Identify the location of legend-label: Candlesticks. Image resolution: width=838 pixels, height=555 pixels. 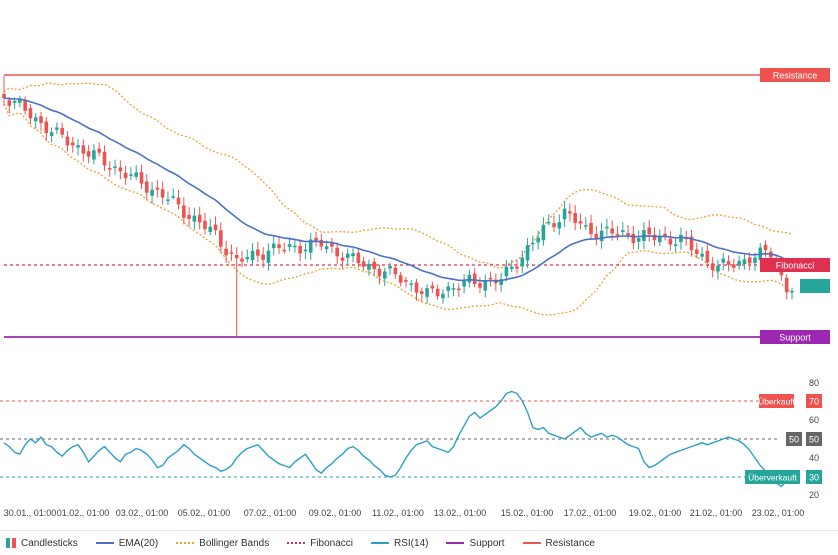
(49, 543).